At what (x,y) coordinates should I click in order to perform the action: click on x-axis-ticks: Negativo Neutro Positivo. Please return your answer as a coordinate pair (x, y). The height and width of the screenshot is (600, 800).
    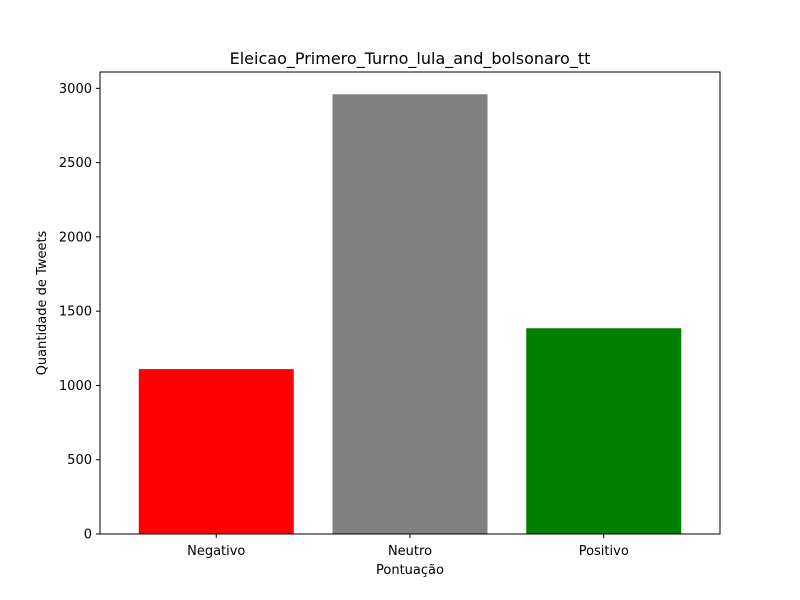
    Looking at the image, I should click on (408, 546).